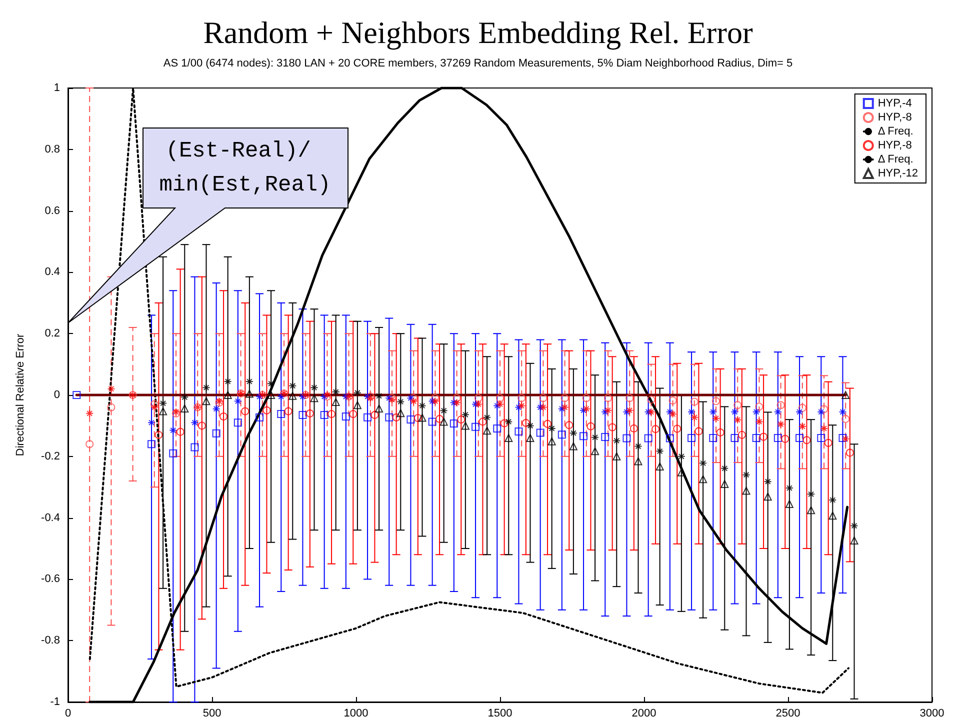  What do you see at coordinates (50, 518) in the screenshot?
I see `y-tick-label: -0.4` at bounding box center [50, 518].